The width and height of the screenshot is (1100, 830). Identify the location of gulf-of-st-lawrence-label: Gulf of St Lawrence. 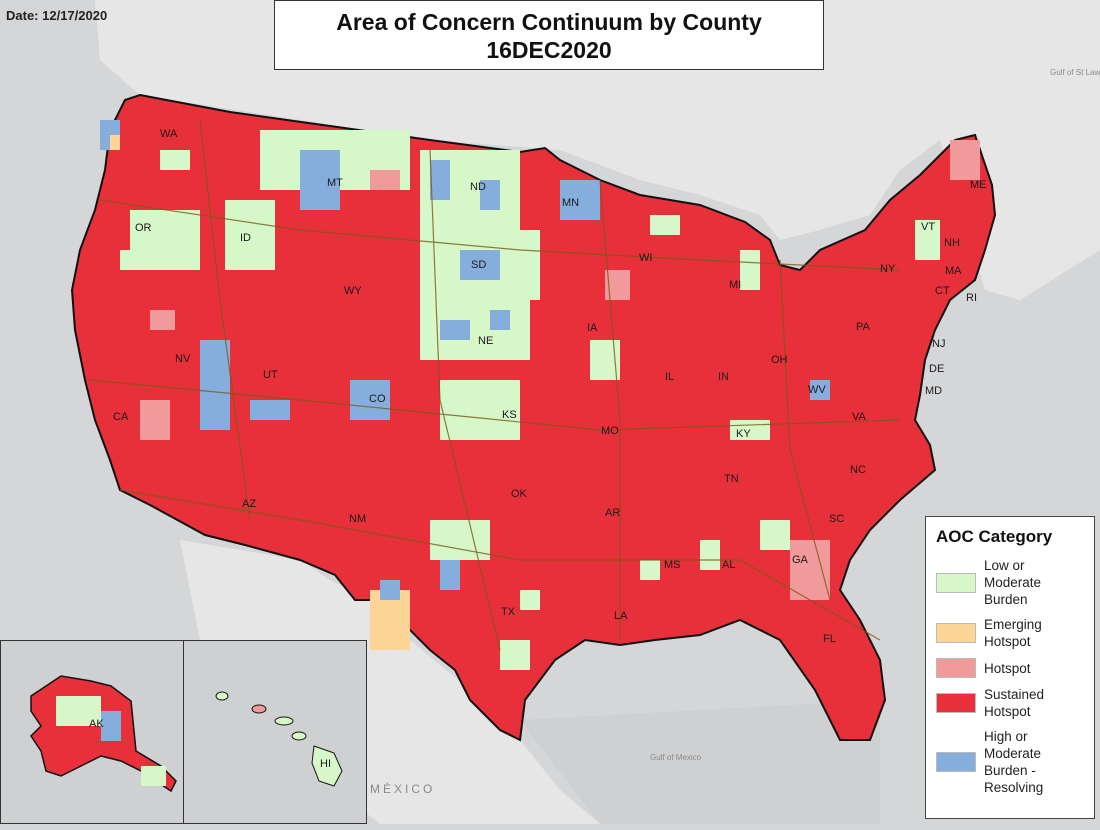
(1075, 72).